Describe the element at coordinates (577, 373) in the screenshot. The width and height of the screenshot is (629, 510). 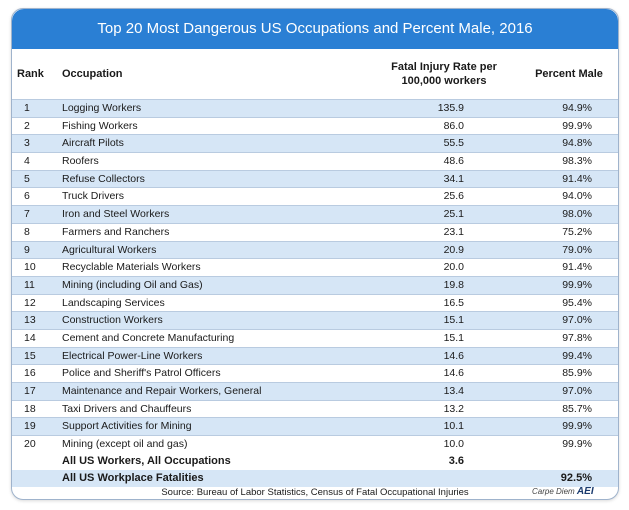
I see `percent-male-cell: 85.9%` at that location.